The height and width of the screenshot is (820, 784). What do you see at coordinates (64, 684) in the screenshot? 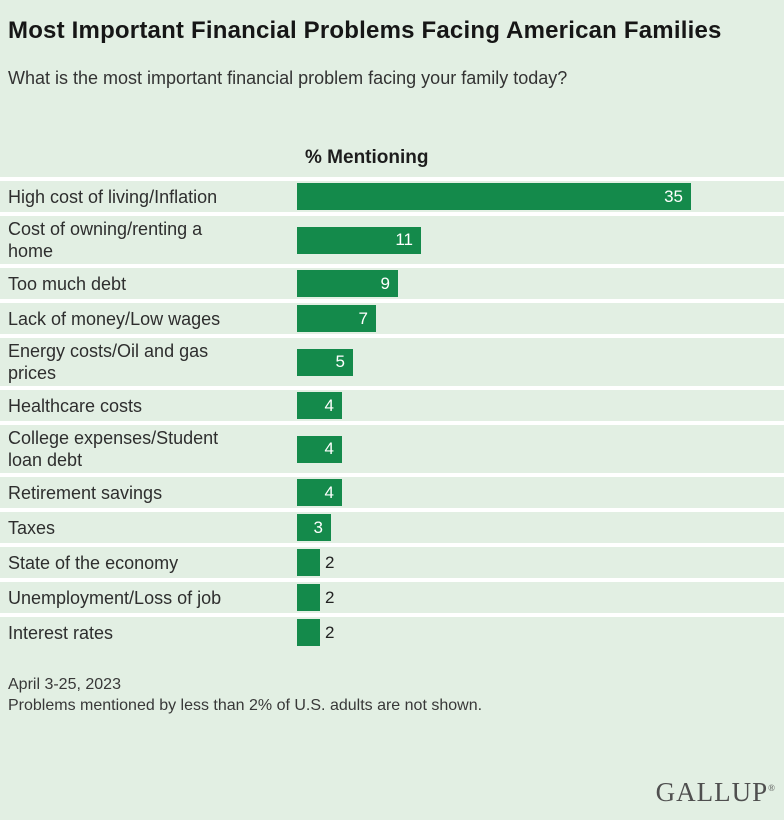
I see `date-range: April 3-25, 2023` at bounding box center [64, 684].